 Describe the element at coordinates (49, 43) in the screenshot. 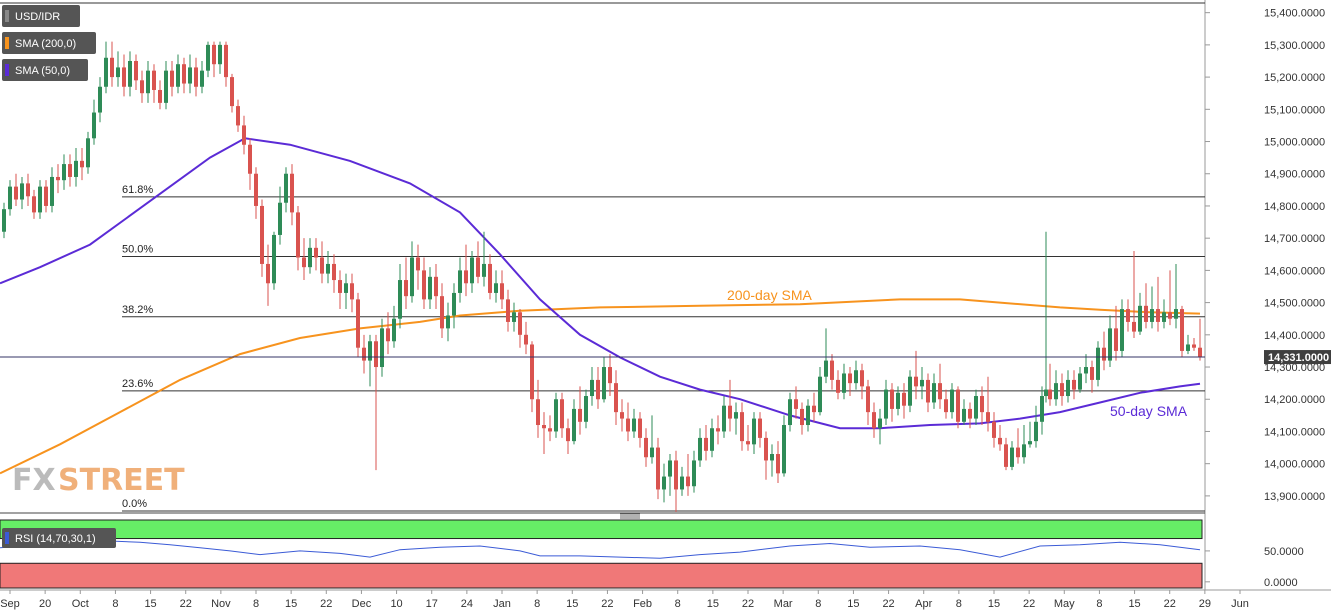

I see `legend-item-sma200: SMA (200,0)` at that location.